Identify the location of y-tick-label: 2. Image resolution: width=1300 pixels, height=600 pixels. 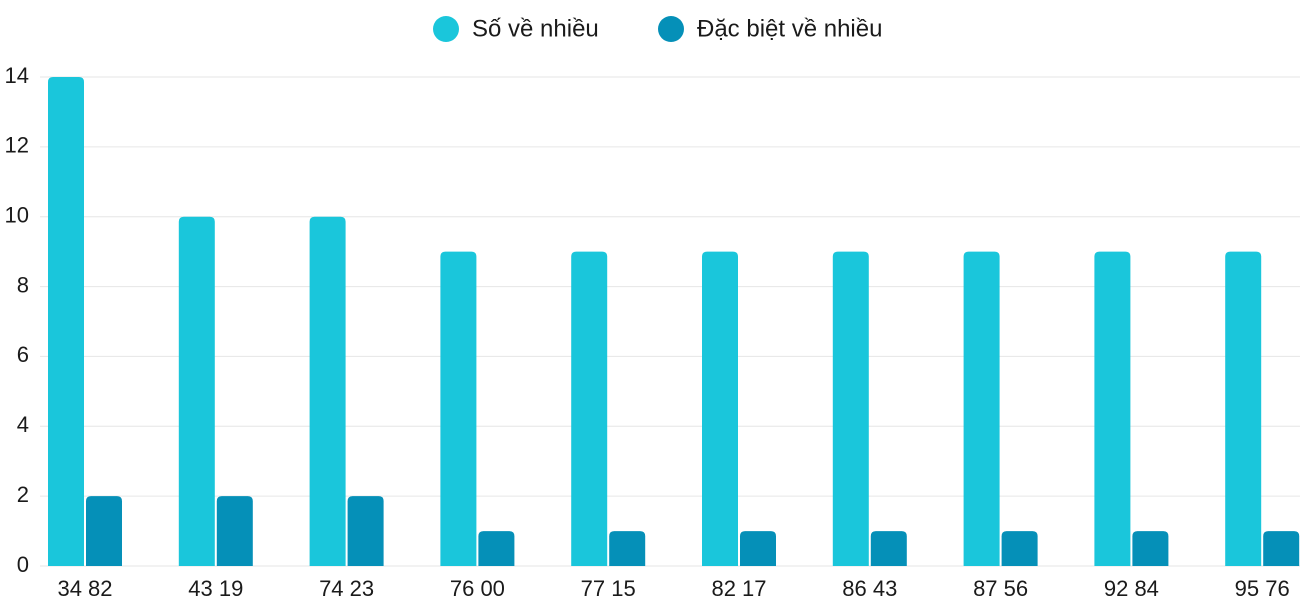
(23, 494).